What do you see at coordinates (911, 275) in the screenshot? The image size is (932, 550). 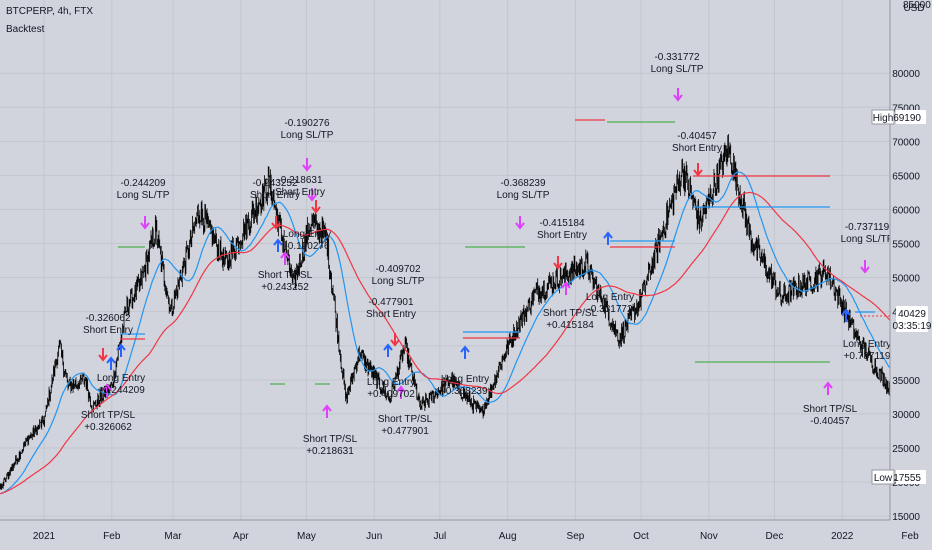 I see `price-axis-bg` at bounding box center [911, 275].